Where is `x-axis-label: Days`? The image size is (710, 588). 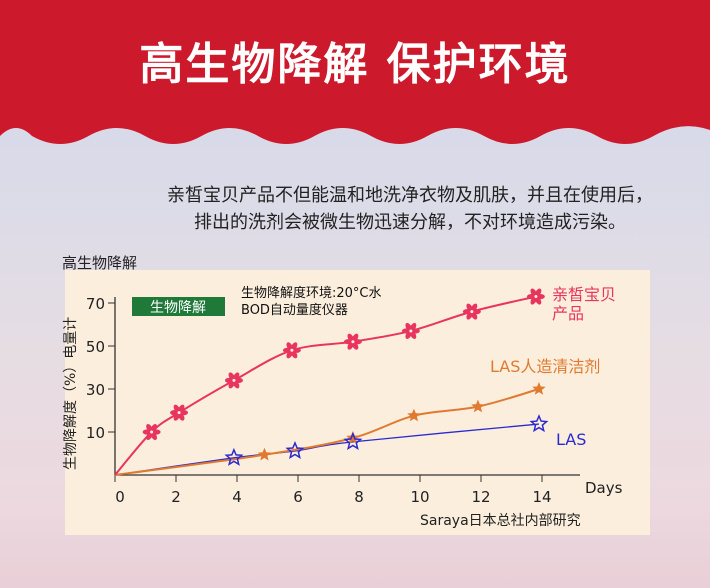
x-axis-label: Days is located at coordinates (604, 488).